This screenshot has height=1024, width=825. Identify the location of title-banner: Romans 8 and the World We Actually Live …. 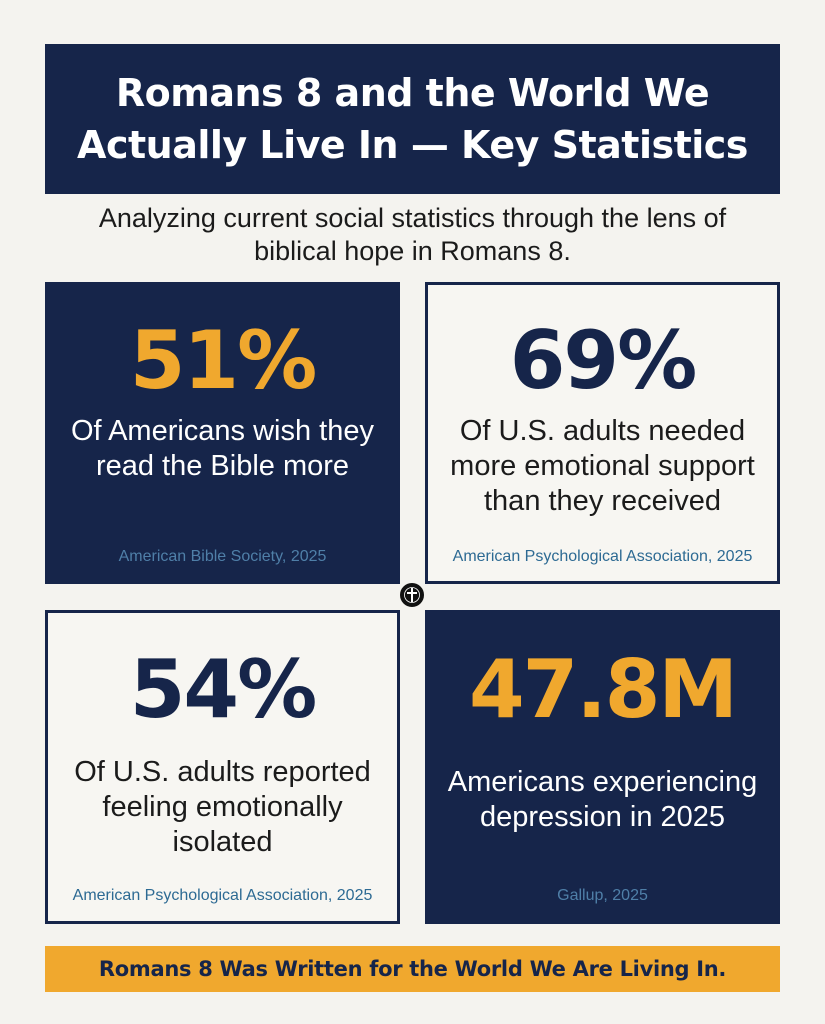
(412, 119).